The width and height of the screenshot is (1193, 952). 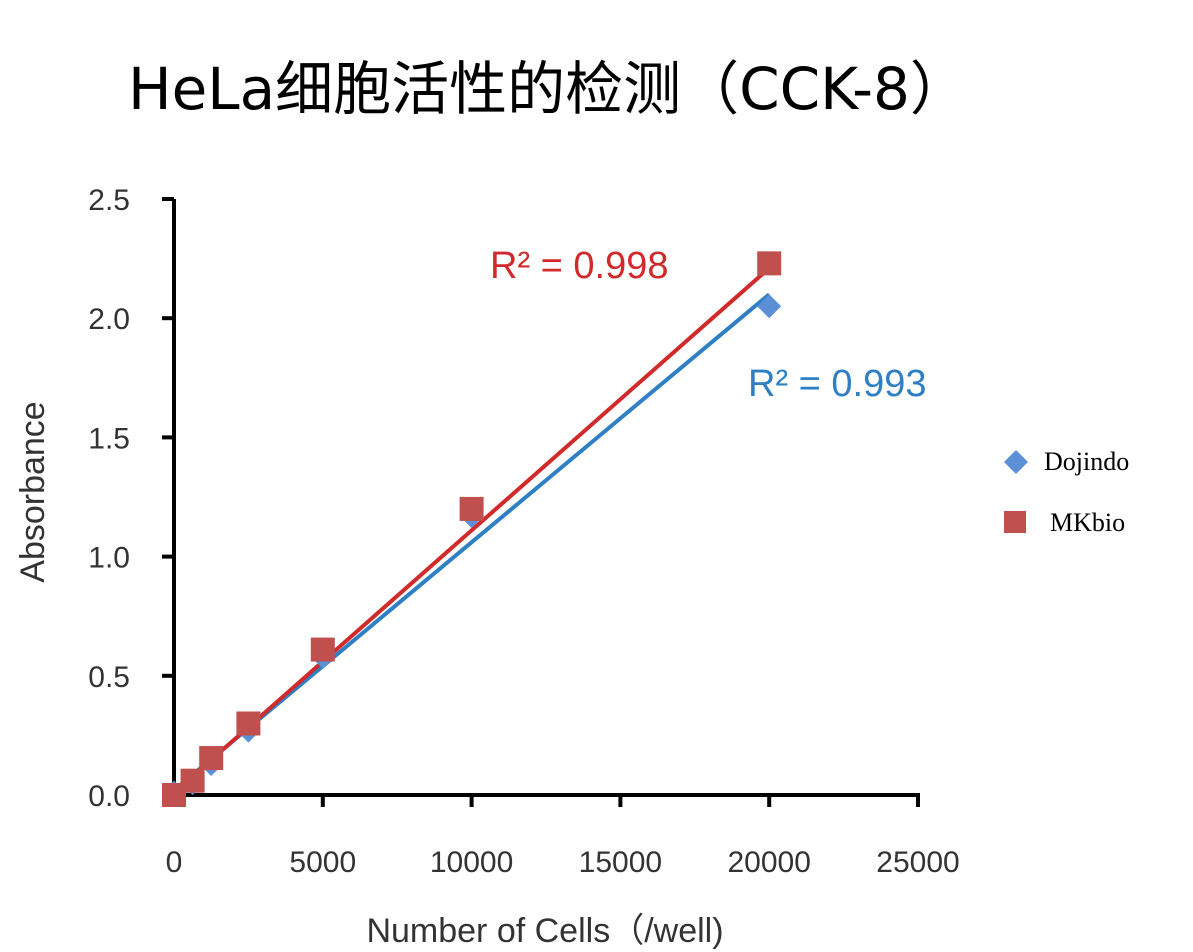 What do you see at coordinates (109, 319) in the screenshot?
I see `y-tick-label: 2.0` at bounding box center [109, 319].